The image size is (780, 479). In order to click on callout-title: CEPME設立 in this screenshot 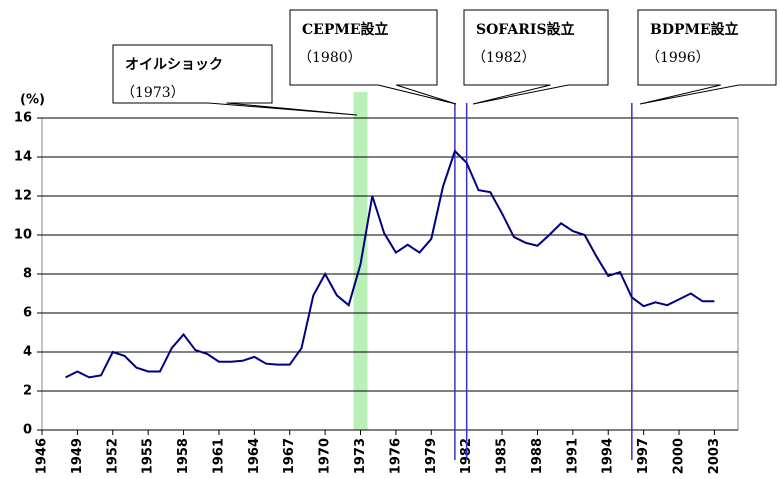, I will do `click(345, 29)`.